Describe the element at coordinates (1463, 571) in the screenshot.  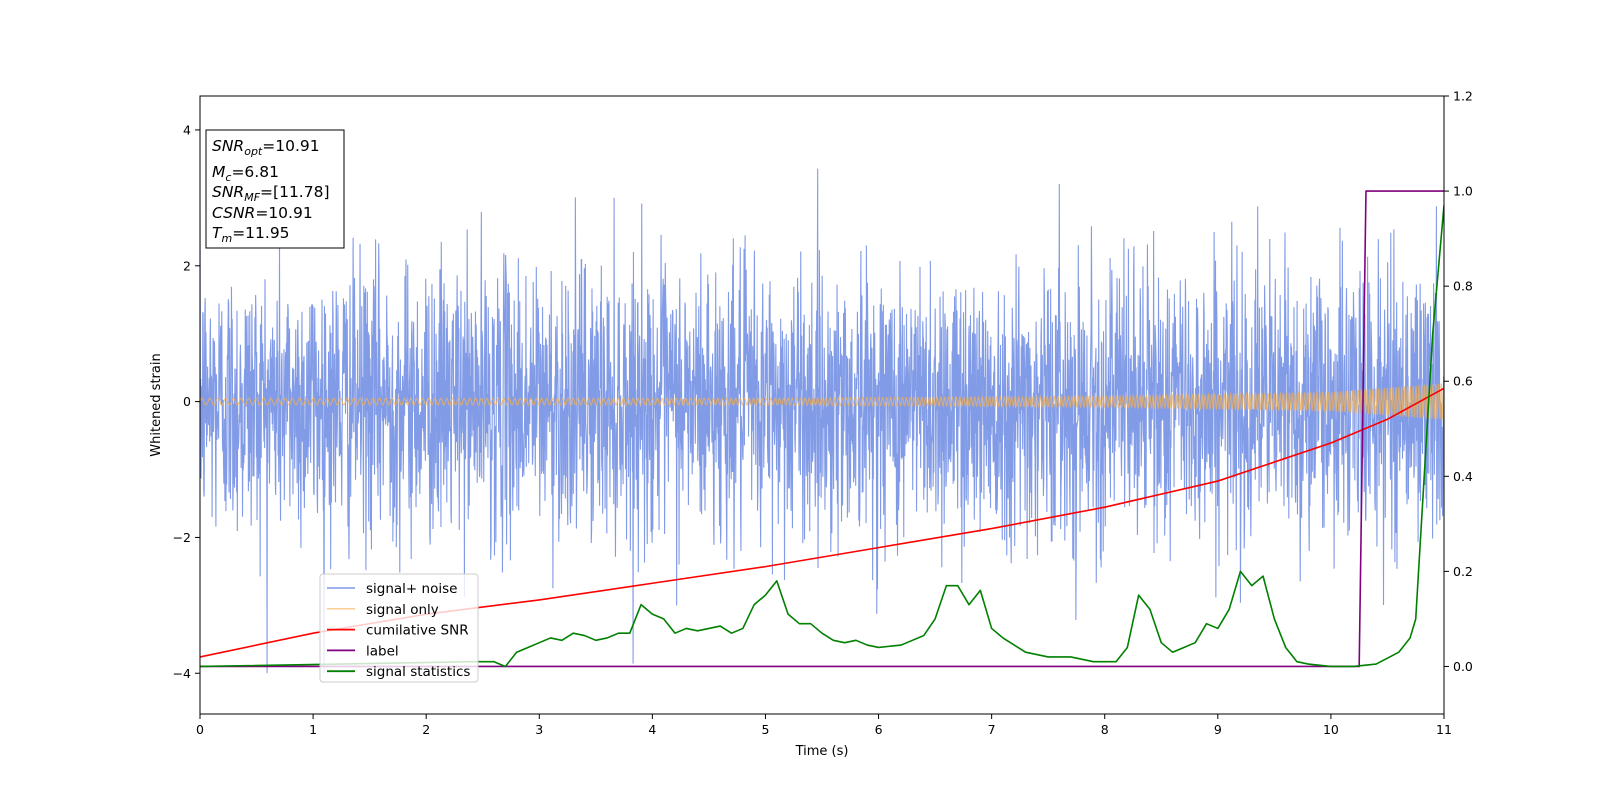
I see `y2-tick-label: 0.2` at that location.